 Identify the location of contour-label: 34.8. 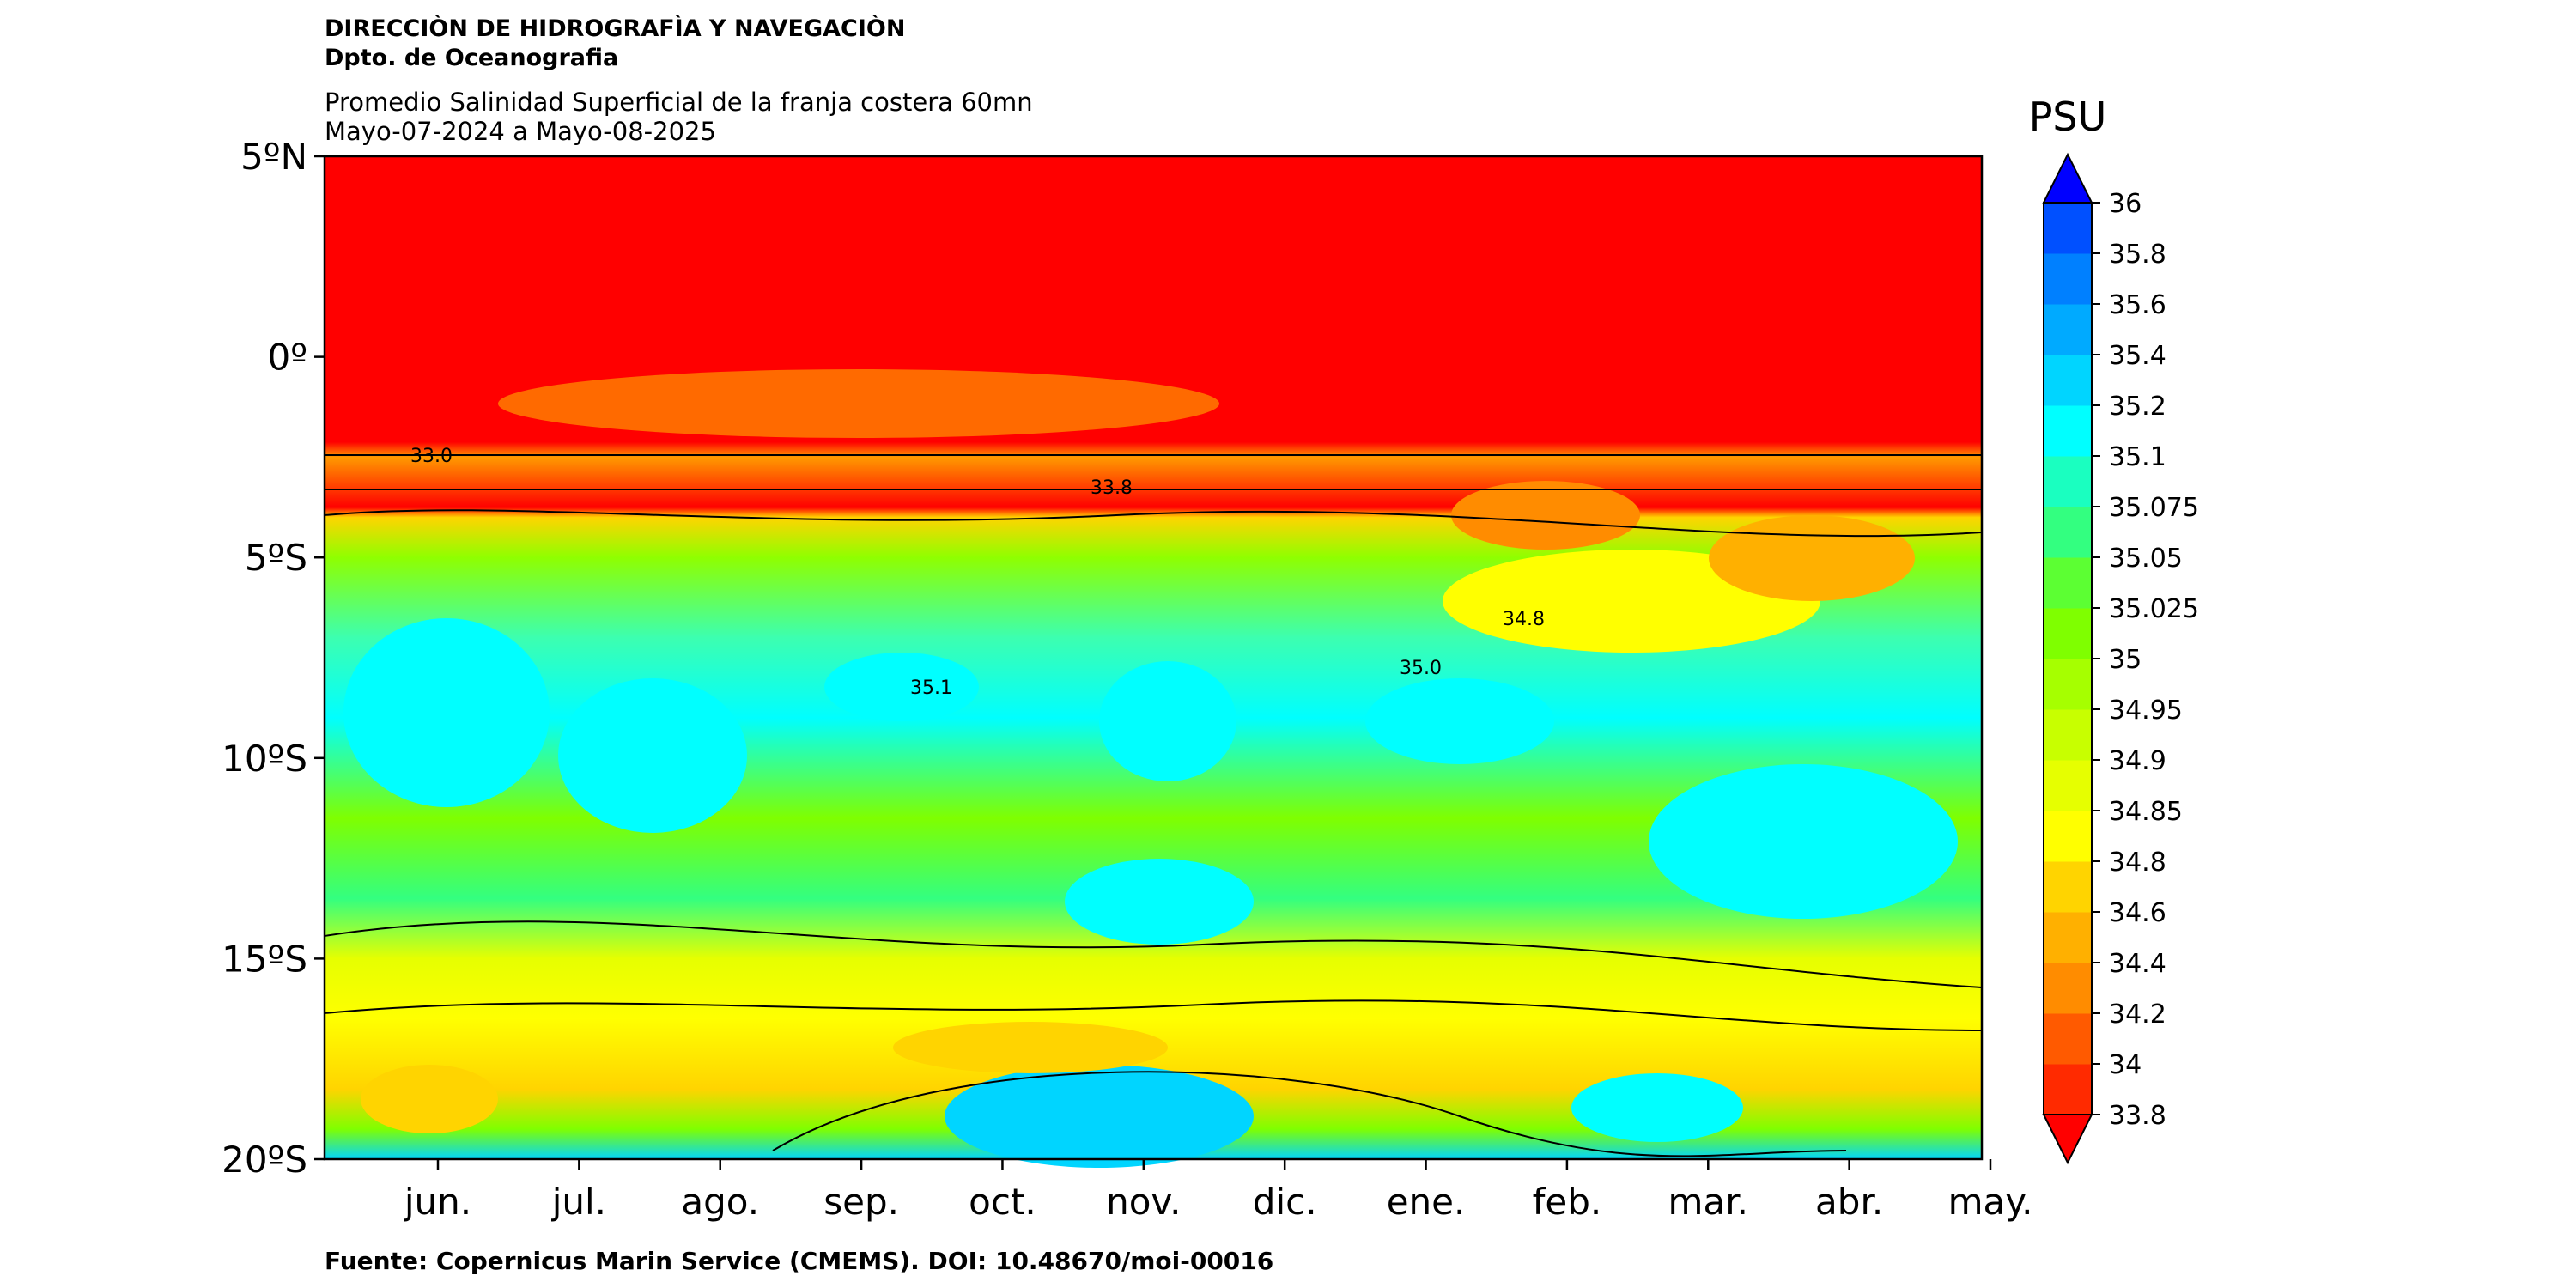
(1524, 619).